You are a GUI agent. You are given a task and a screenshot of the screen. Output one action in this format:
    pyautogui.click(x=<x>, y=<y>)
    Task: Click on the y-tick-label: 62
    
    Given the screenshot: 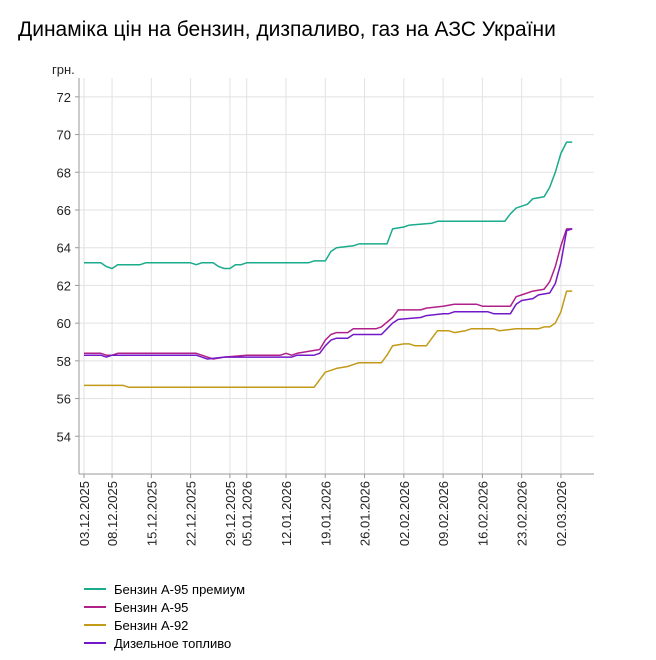 What is the action you would take?
    pyautogui.click(x=64, y=285)
    